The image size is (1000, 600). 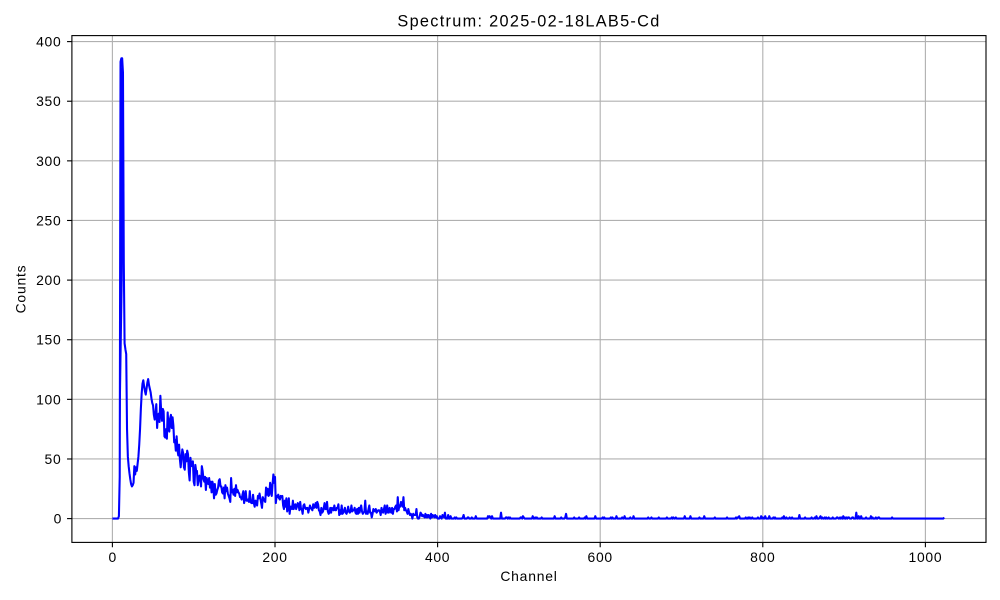 I want to click on svg-text: 350, so click(x=48, y=101).